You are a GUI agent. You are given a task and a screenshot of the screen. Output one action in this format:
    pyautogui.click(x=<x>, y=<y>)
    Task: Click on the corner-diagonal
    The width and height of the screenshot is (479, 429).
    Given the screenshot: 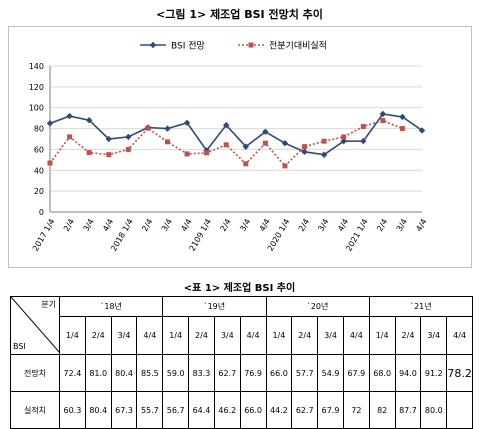 What is the action you would take?
    pyautogui.click(x=35, y=325)
    